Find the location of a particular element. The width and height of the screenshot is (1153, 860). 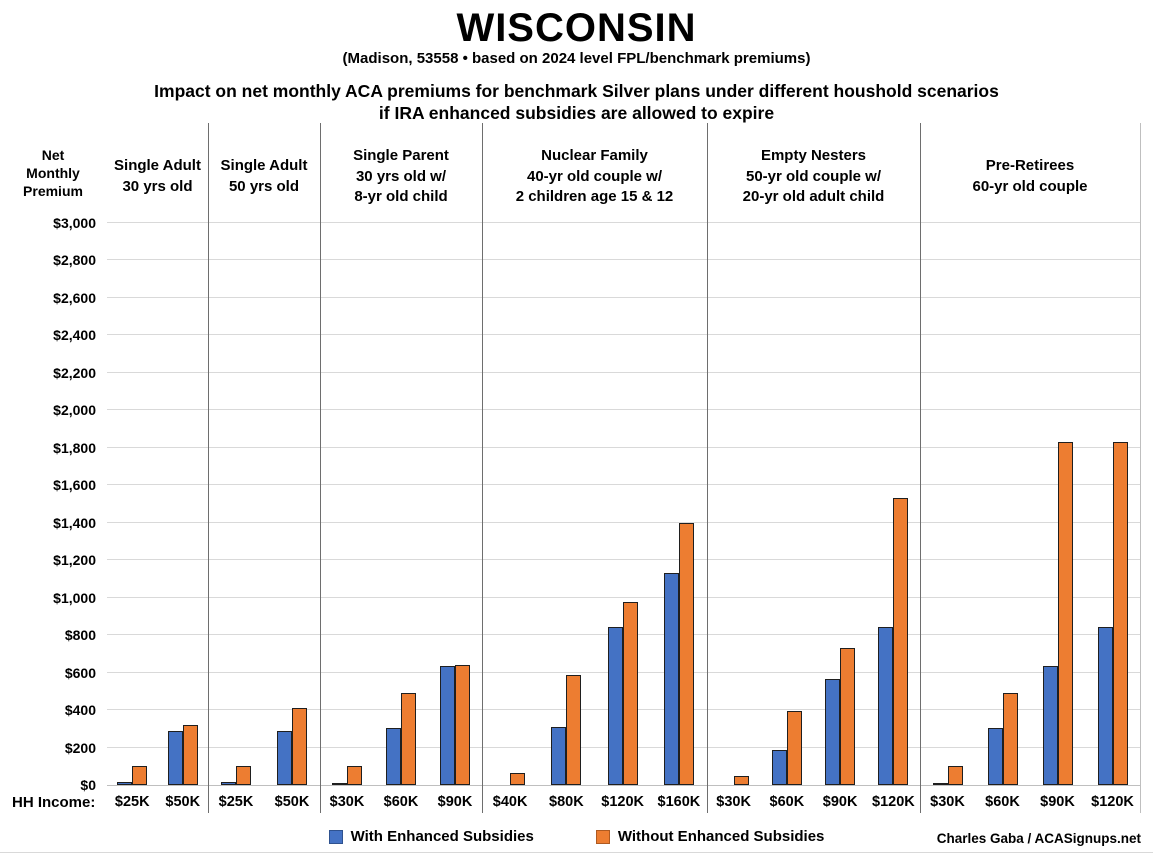

credit-line: Charles Gaba / ACASignups.net is located at coordinates (1038, 838).